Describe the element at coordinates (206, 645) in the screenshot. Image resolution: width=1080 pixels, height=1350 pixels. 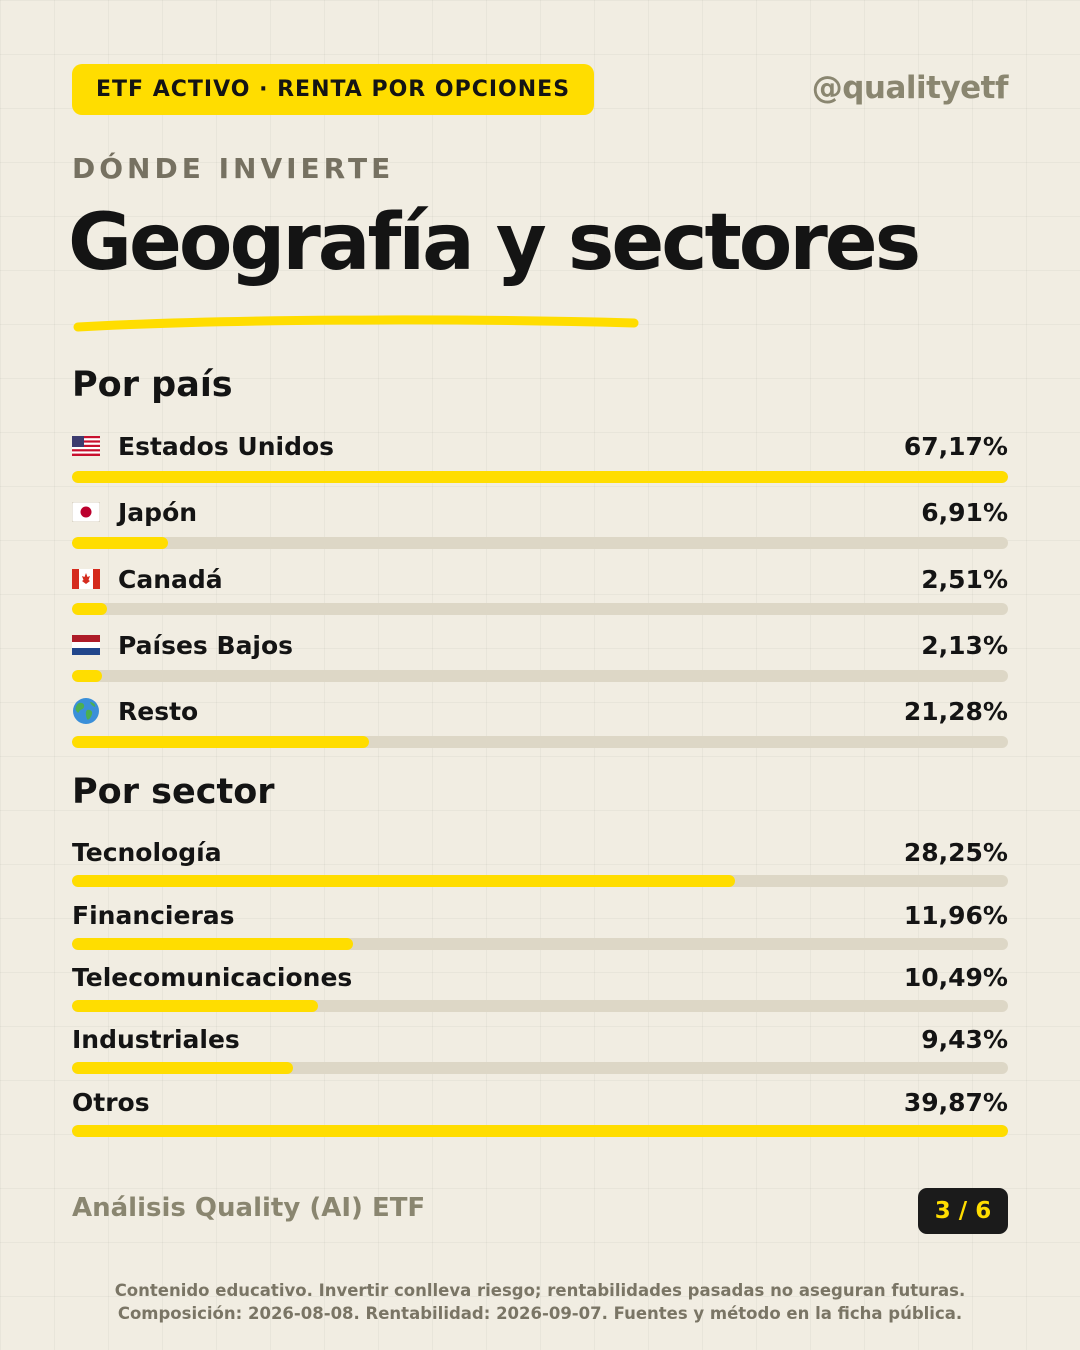
I see `country-label: Países Bajos` at that location.